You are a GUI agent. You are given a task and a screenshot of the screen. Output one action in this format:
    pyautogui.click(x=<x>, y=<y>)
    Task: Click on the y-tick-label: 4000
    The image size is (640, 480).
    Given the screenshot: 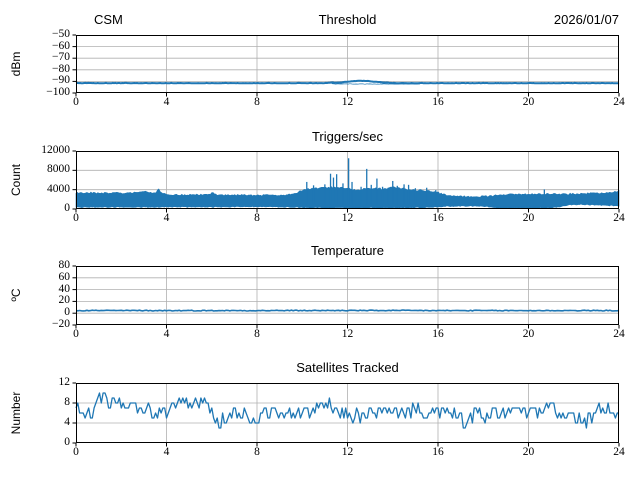 What is the action you would take?
    pyautogui.click(x=58, y=188)
    